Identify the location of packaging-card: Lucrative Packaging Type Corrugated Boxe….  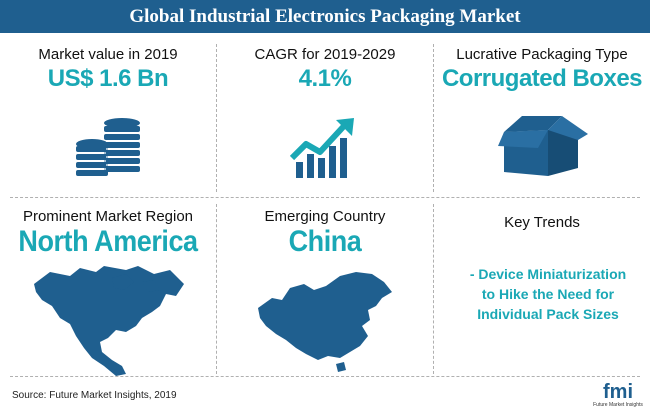
(542, 69).